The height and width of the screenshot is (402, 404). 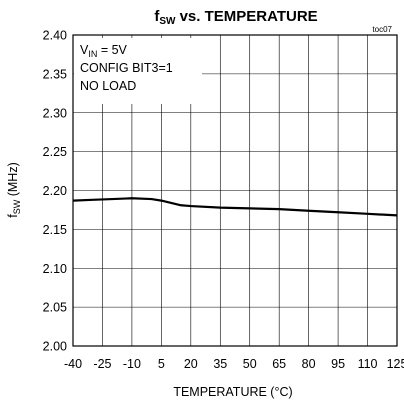 What do you see at coordinates (161, 364) in the screenshot?
I see `x-tick-label: 5` at bounding box center [161, 364].